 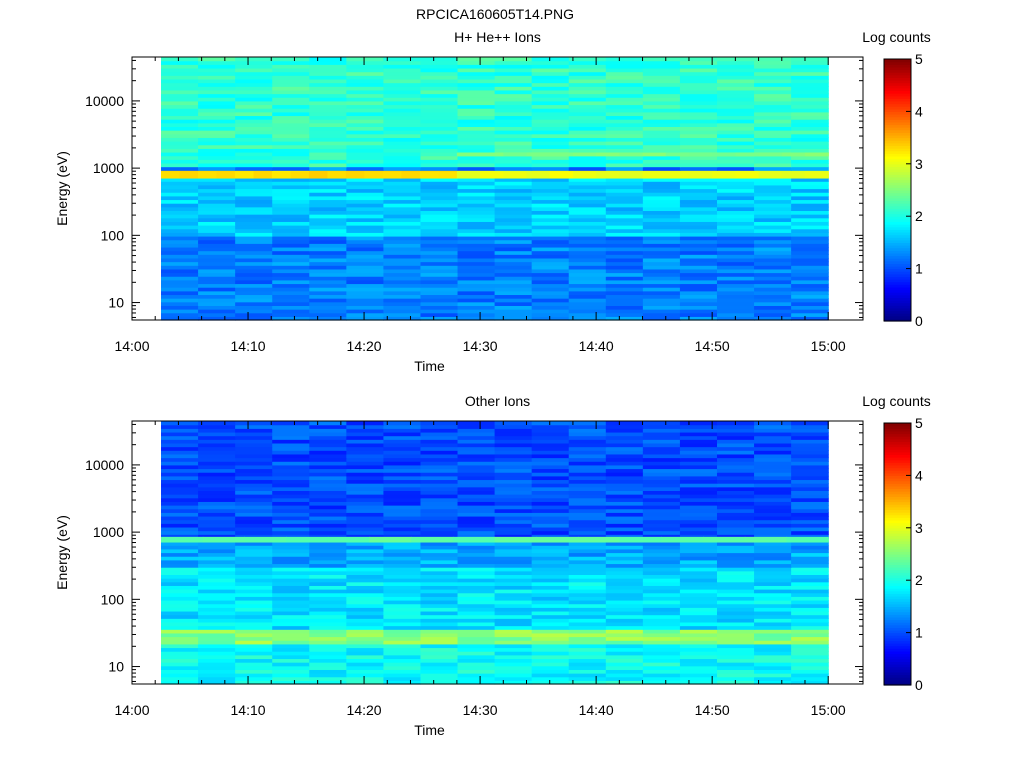 What do you see at coordinates (480, 710) in the screenshot?
I see `x-tick-label: 14:30` at bounding box center [480, 710].